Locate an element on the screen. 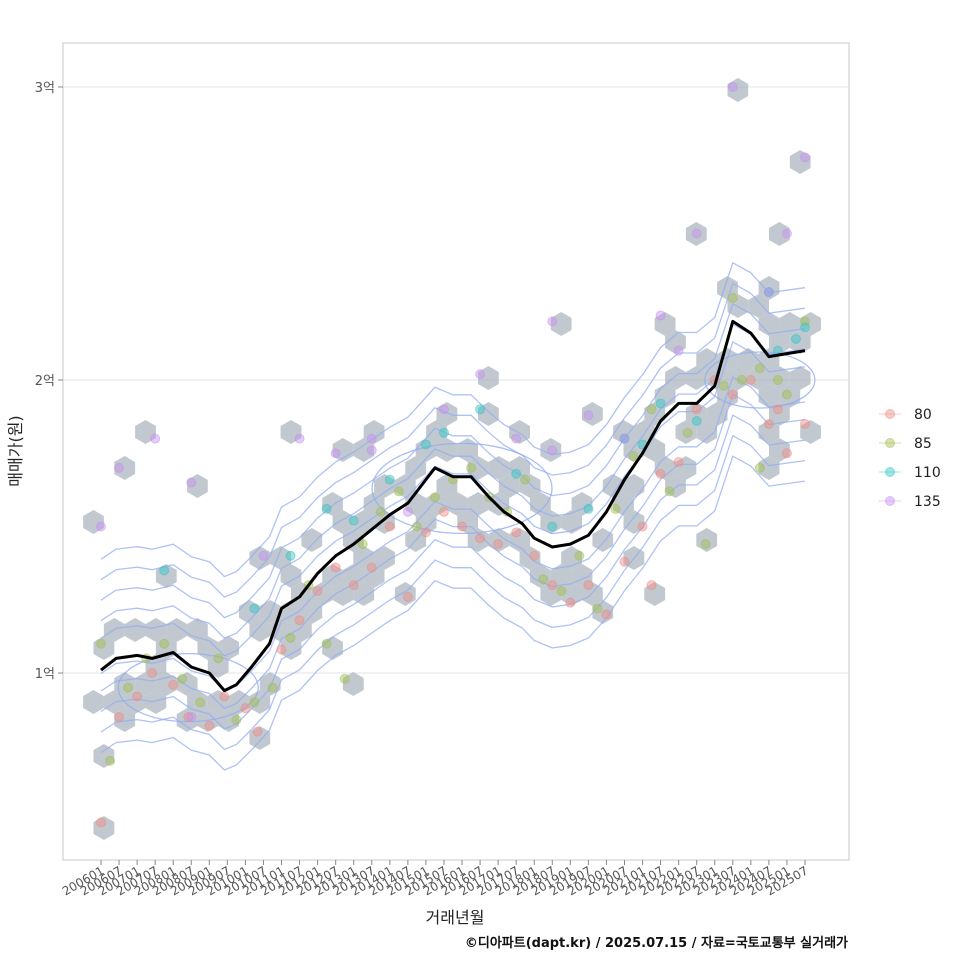 Image resolution: width=960 pixels, height=960 pixels. legend-label: 85 is located at coordinates (923, 444).